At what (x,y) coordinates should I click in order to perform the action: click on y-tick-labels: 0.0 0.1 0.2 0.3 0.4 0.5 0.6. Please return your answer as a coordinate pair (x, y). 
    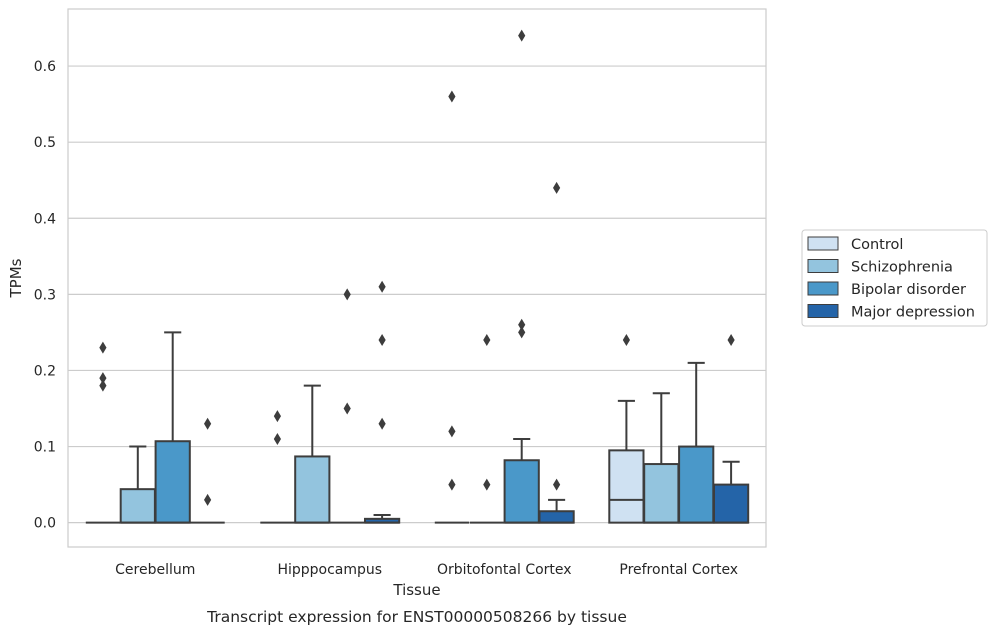
    Looking at the image, I should click on (45, 295).